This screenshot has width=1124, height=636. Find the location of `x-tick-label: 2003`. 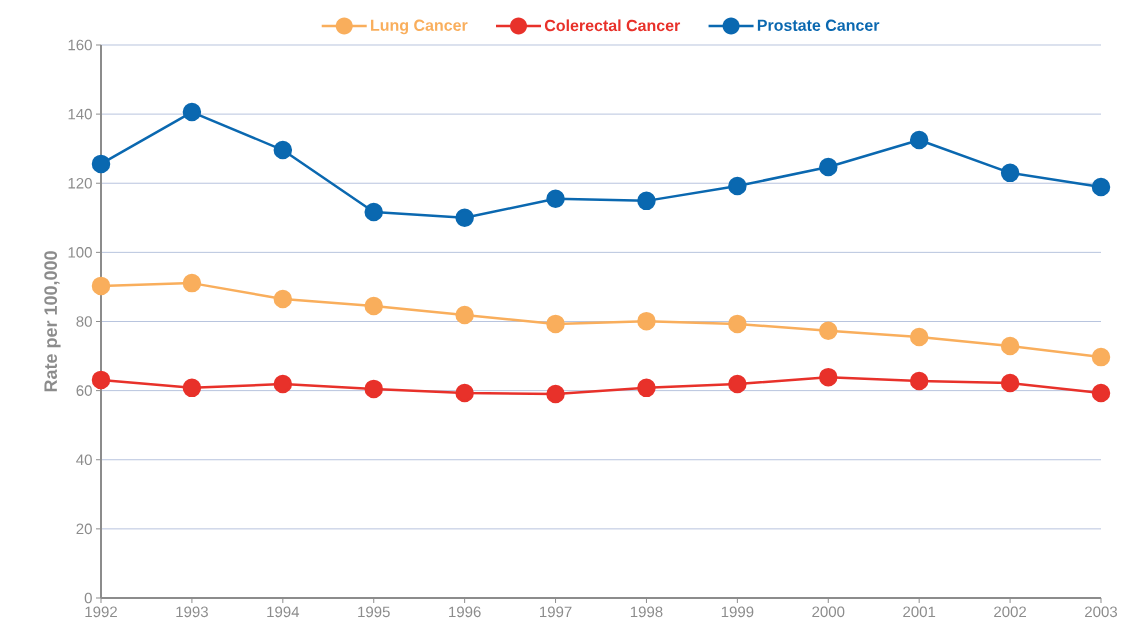

x-tick-label: 2003 is located at coordinates (1101, 612).